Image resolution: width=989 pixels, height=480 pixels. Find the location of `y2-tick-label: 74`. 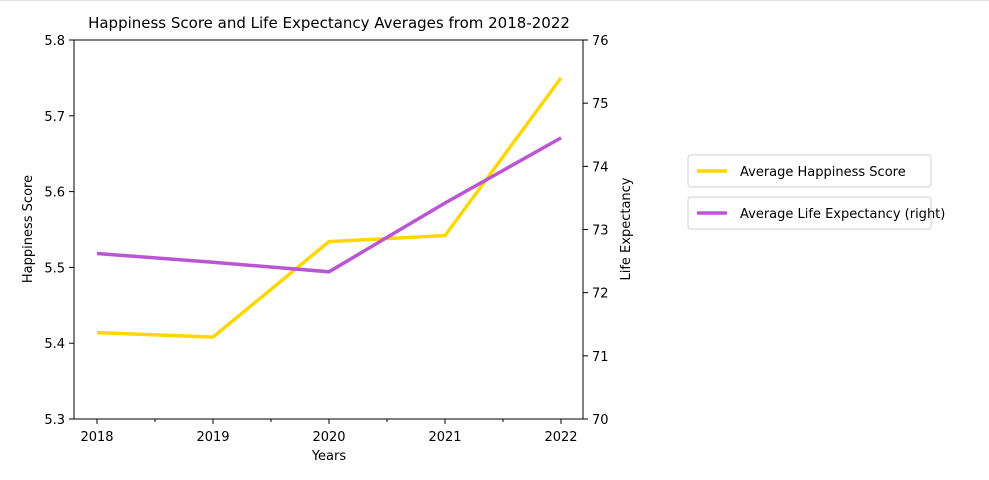

y2-tick-label: 74 is located at coordinates (600, 167).